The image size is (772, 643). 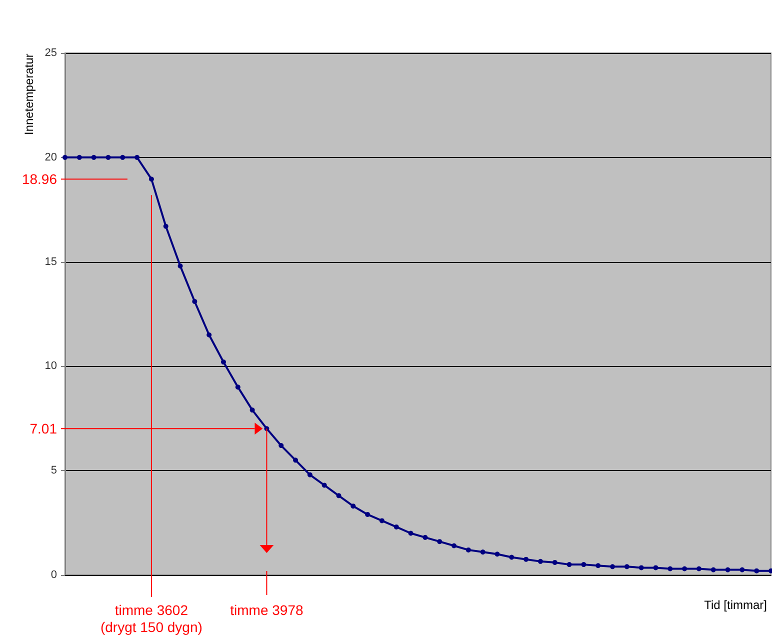 I want to click on y-tick-label: 5, so click(x=53, y=470).